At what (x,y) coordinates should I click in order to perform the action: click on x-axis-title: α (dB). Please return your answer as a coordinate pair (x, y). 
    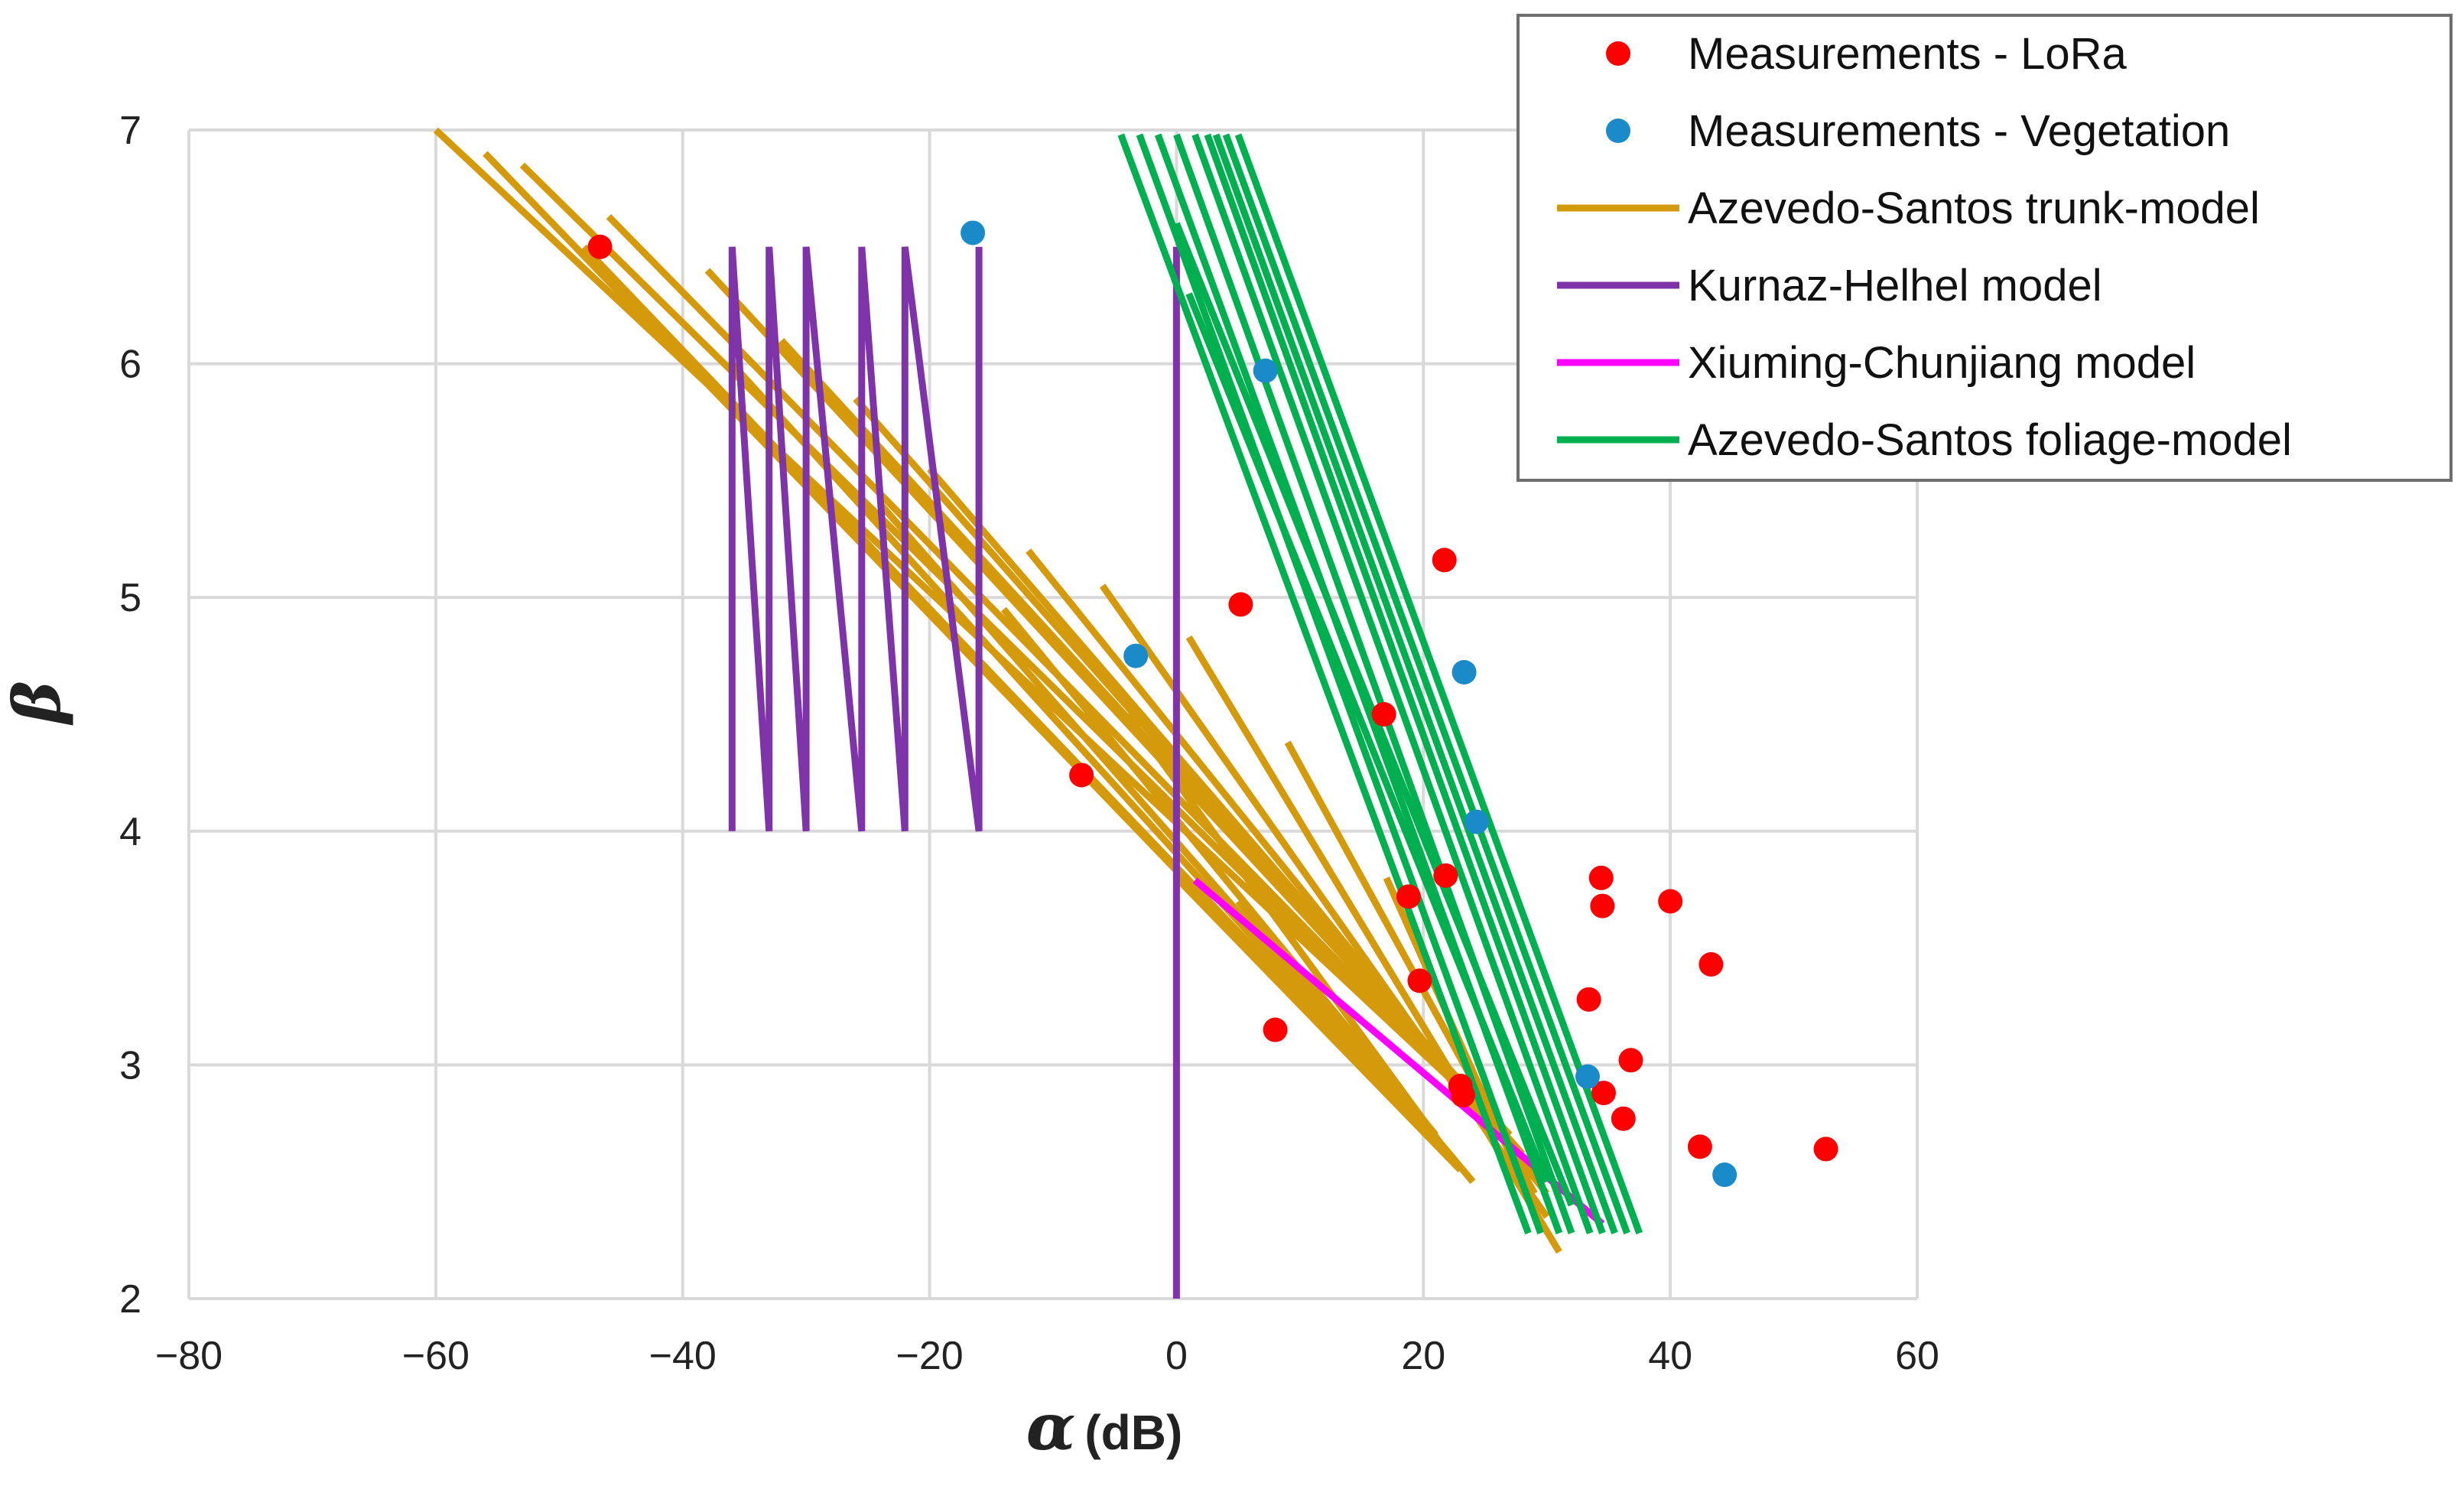
    Looking at the image, I should click on (1104, 1427).